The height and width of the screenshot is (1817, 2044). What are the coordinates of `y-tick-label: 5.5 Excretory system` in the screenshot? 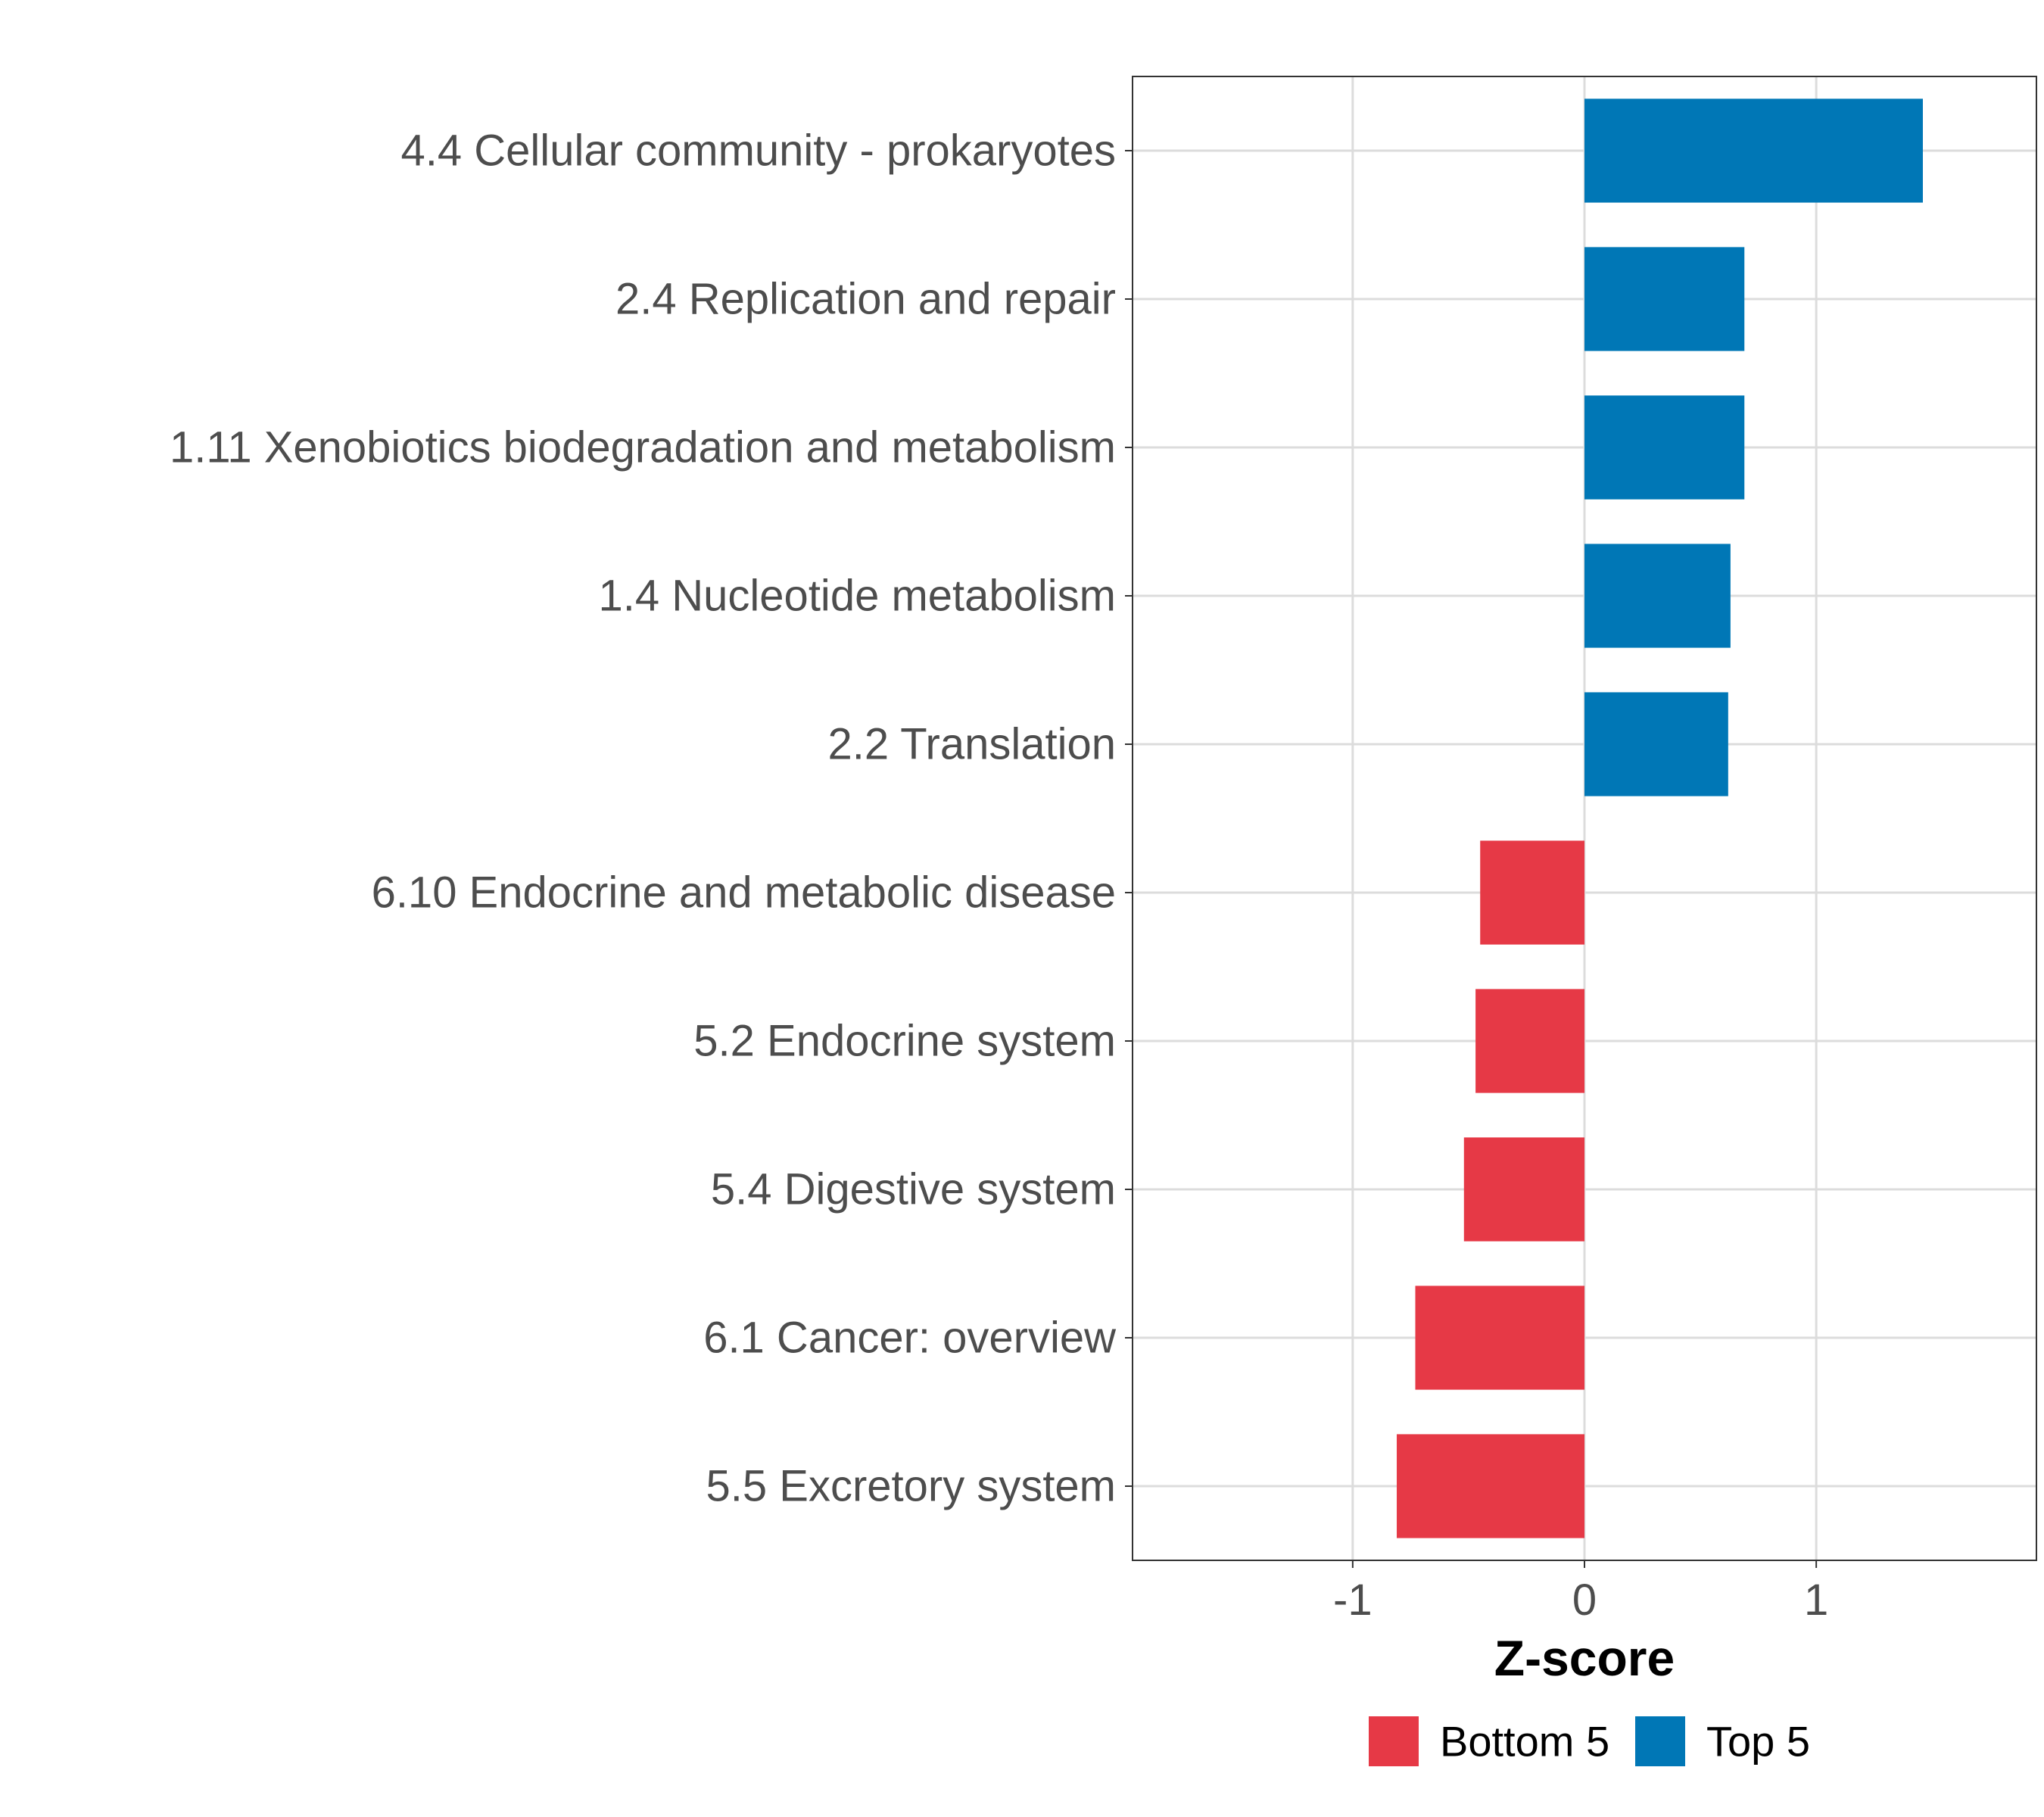 It's located at (911, 1486).